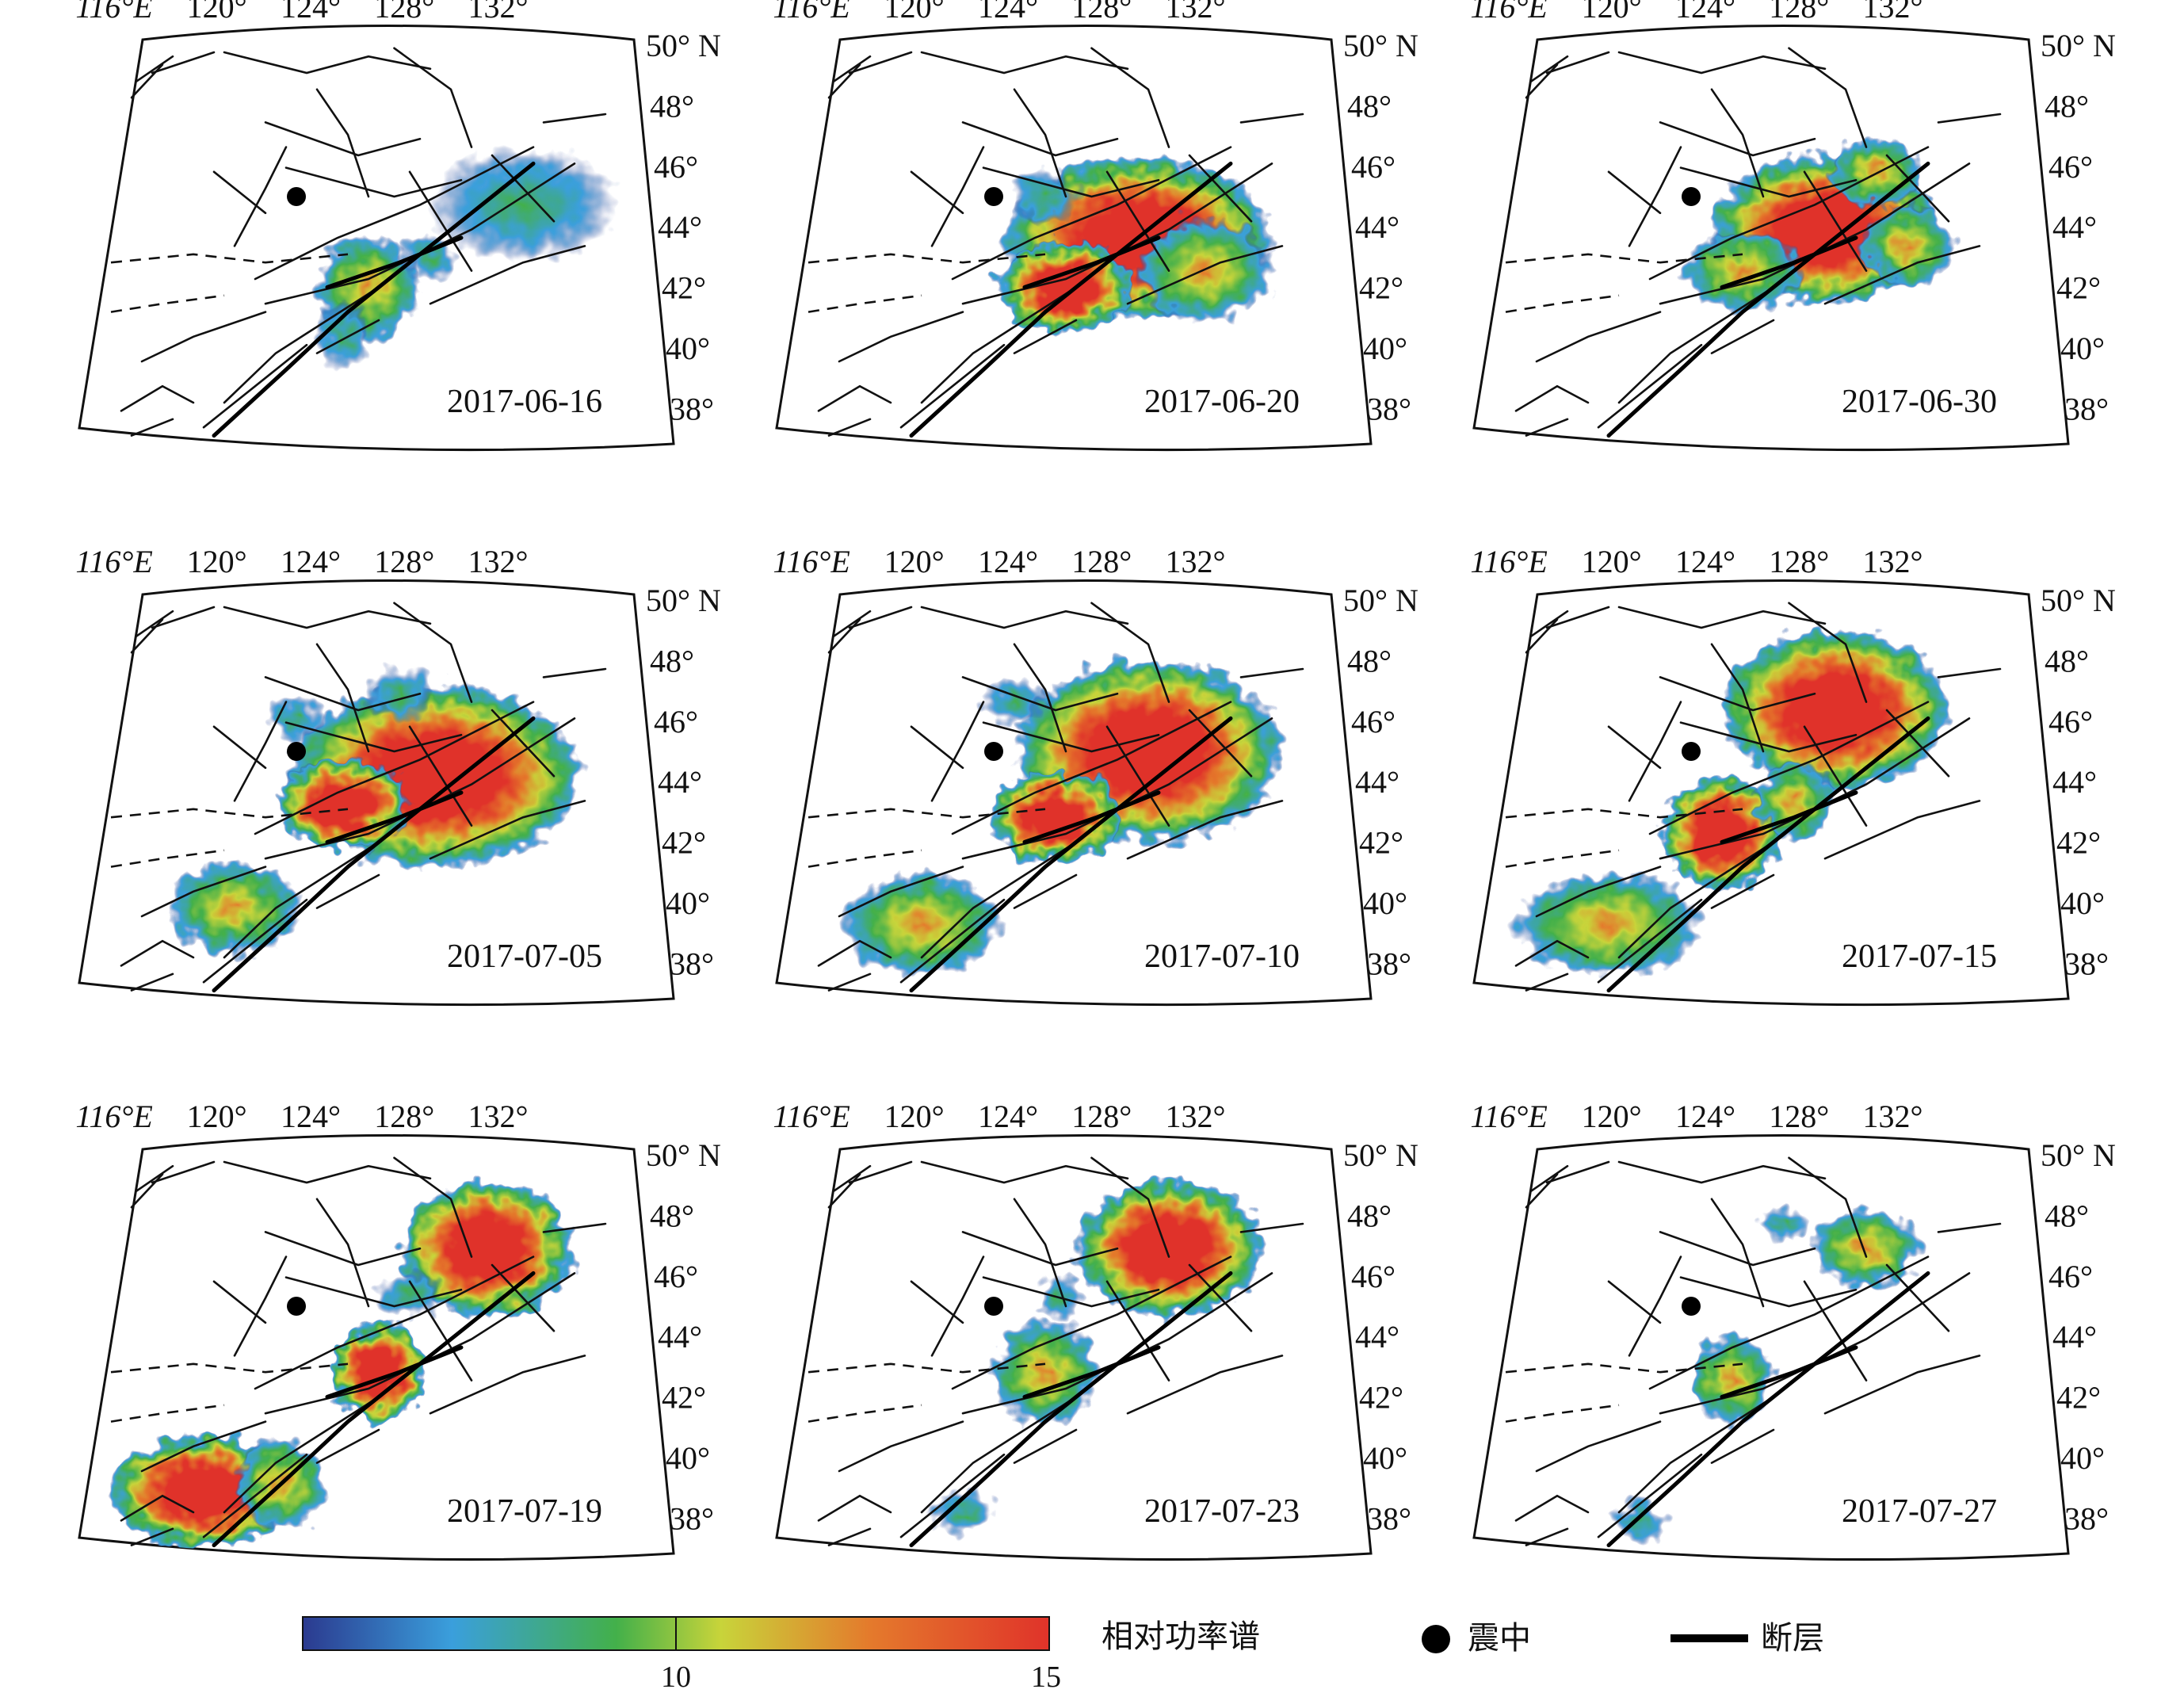 Image resolution: width=2184 pixels, height=1693 pixels. I want to click on epicenter-legend-icon, so click(1436, 1639).